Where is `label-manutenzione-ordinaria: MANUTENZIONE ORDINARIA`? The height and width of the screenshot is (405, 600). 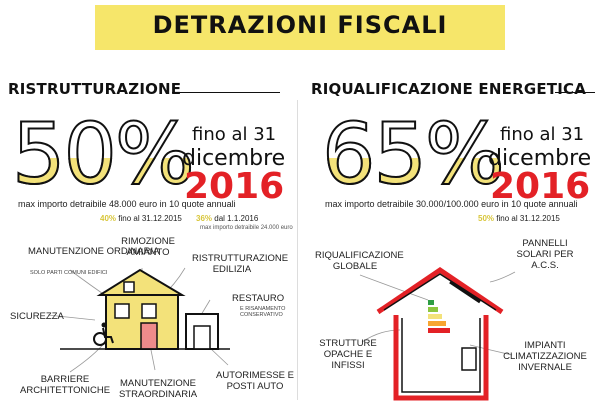 label-manutenzione-ordinaria: MANUTENZIONE ORDINARIA is located at coordinates (94, 251).